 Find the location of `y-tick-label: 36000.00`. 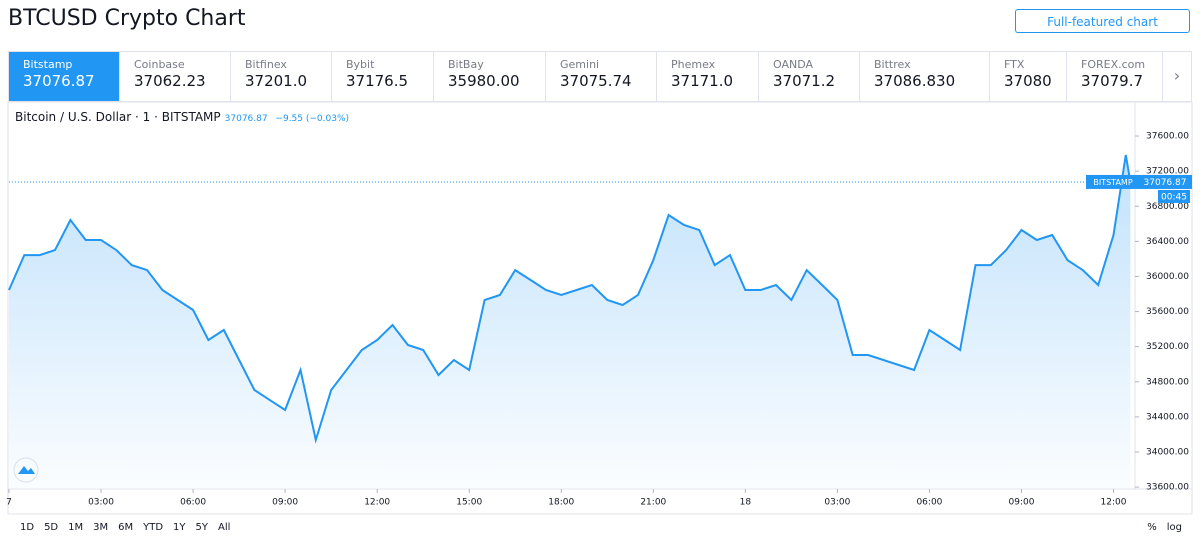

y-tick-label: 36000.00 is located at coordinates (1167, 277).